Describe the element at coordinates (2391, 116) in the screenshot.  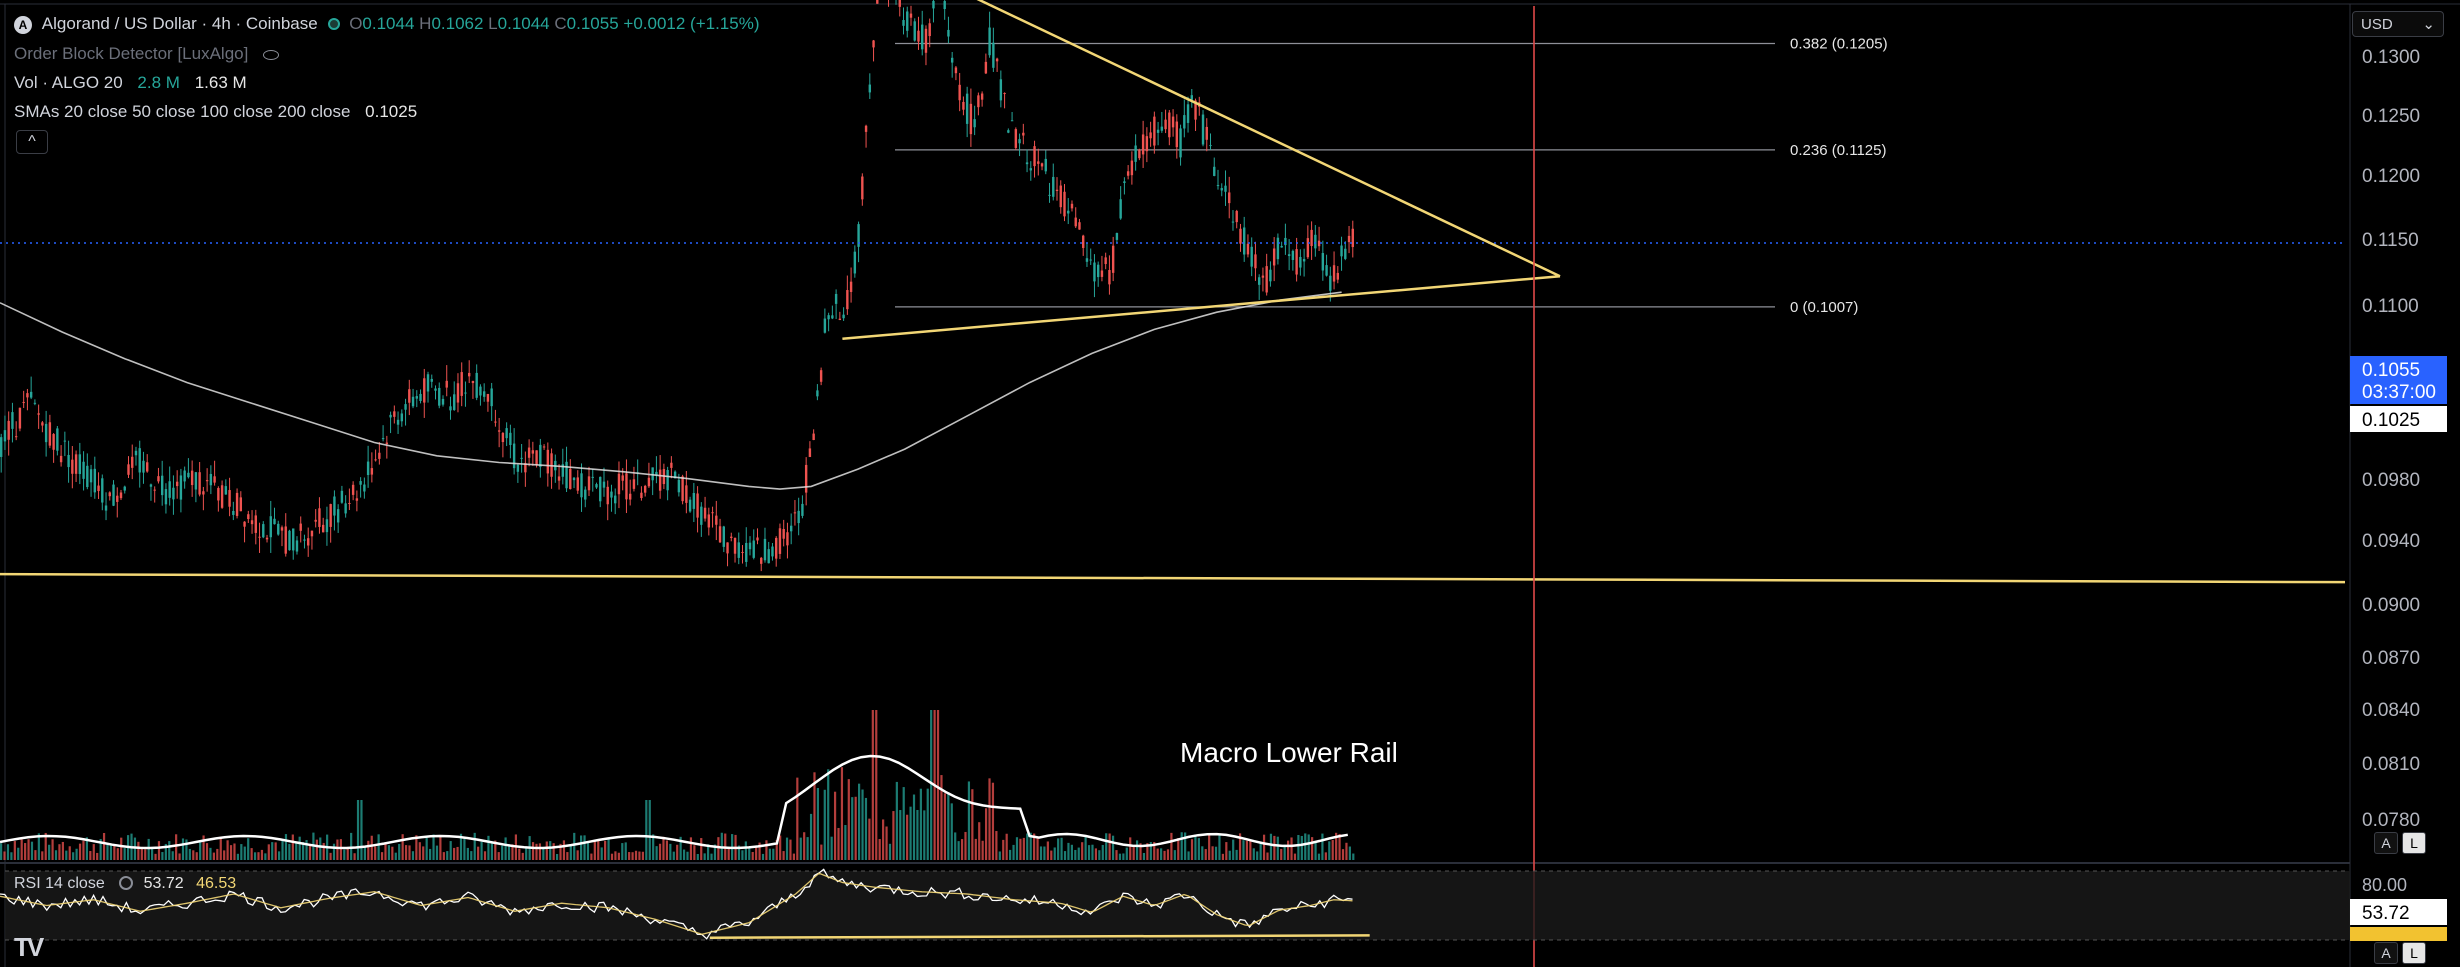
I see `price-tick-label: 0.1250` at that location.